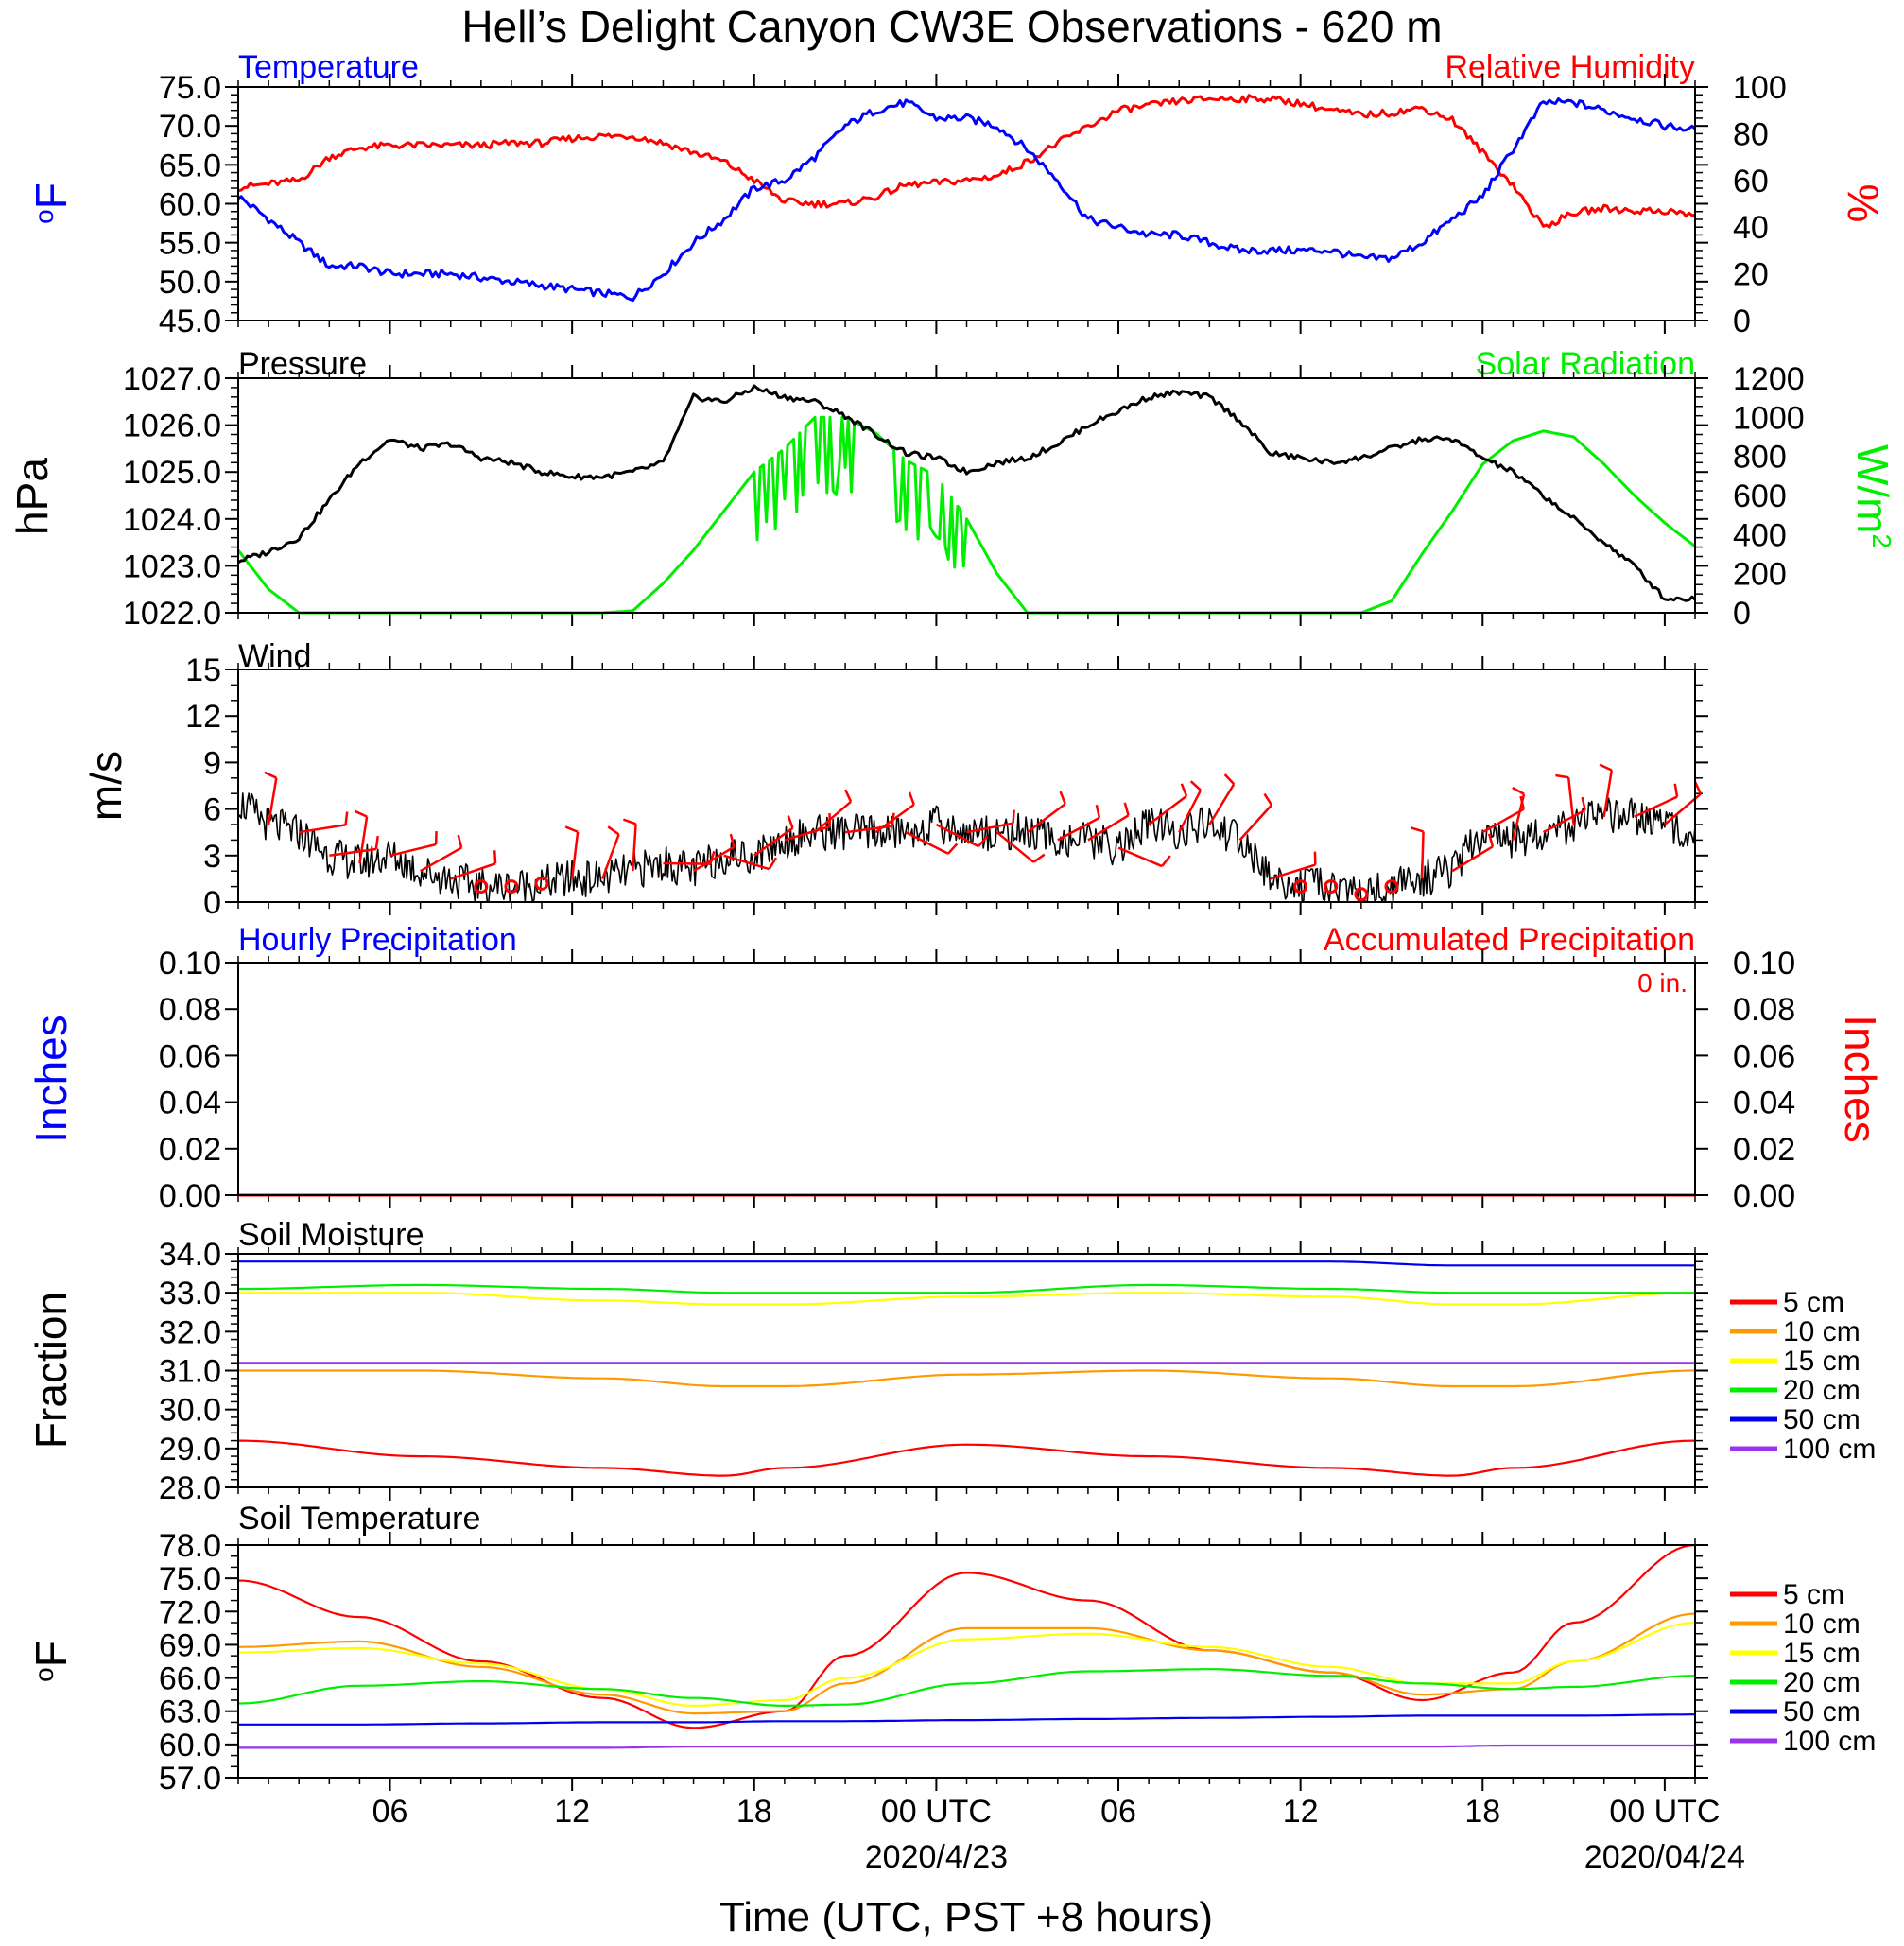 This screenshot has width=1904, height=1946. I want to click on left-tick-label: 0.00, so click(190, 1196).